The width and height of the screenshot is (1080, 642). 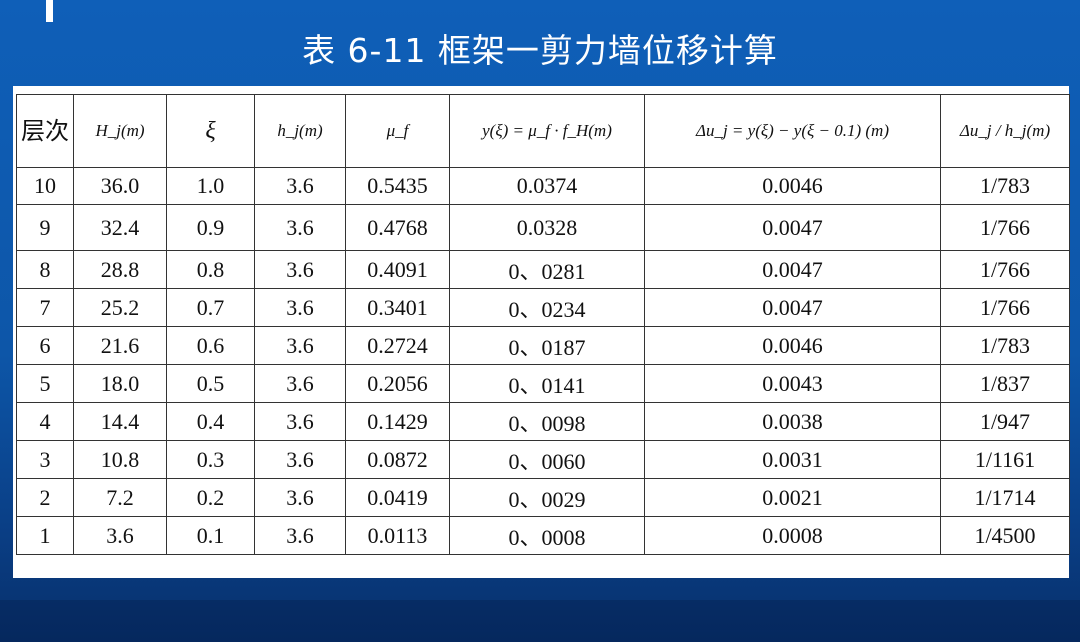 What do you see at coordinates (792, 535) in the screenshot?
I see `cell-delta-u: 0.0008` at bounding box center [792, 535].